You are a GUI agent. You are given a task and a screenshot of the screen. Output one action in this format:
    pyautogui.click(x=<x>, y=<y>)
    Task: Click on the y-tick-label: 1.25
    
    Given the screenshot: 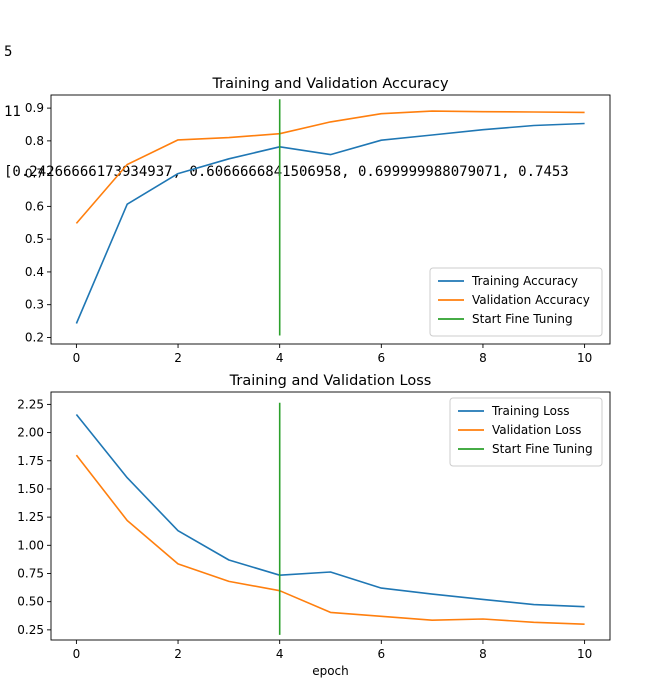 What is the action you would take?
    pyautogui.click(x=30, y=517)
    